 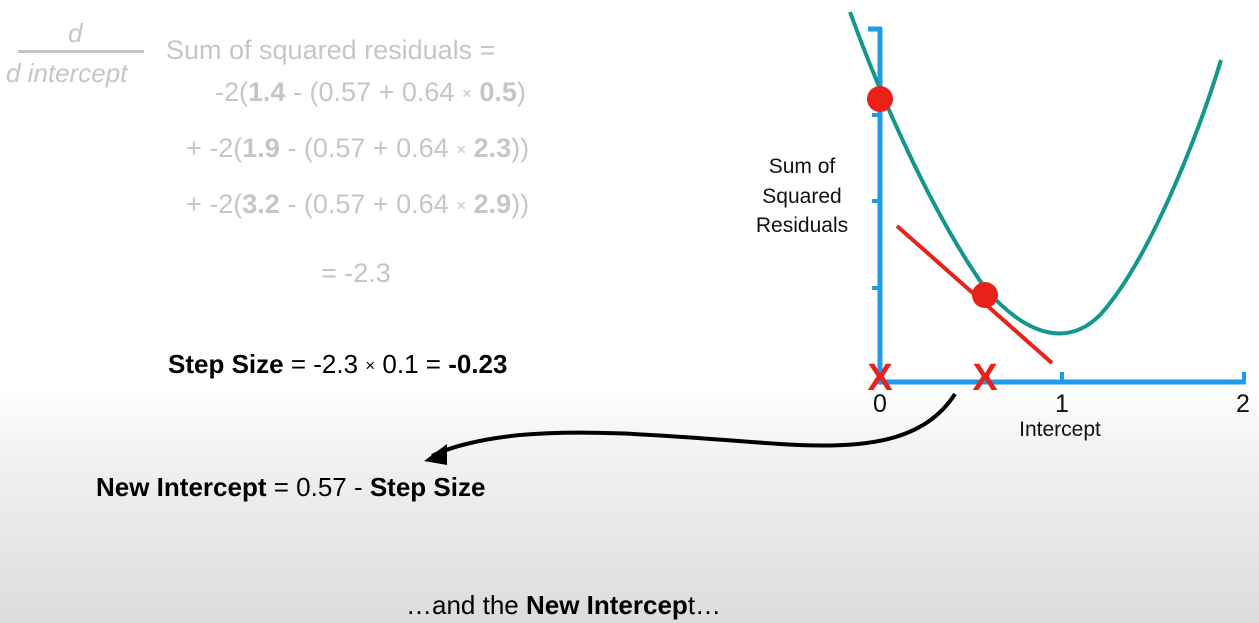 I want to click on x-tick-label-2: 2, so click(x=1243, y=404).